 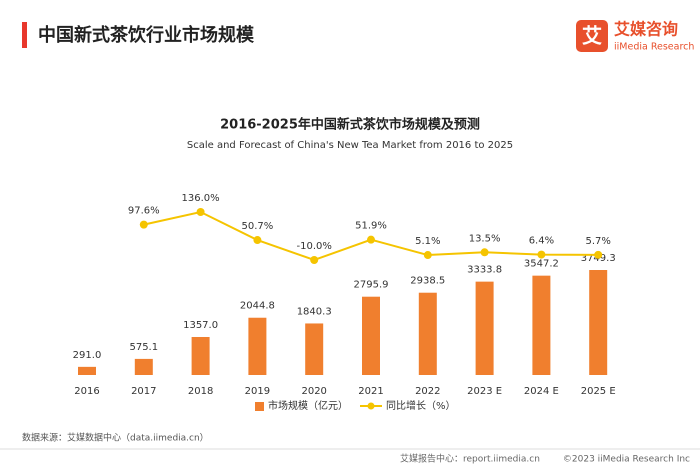 What do you see at coordinates (646, 29) in the screenshot?
I see `logo-name: 艾媒咨询` at bounding box center [646, 29].